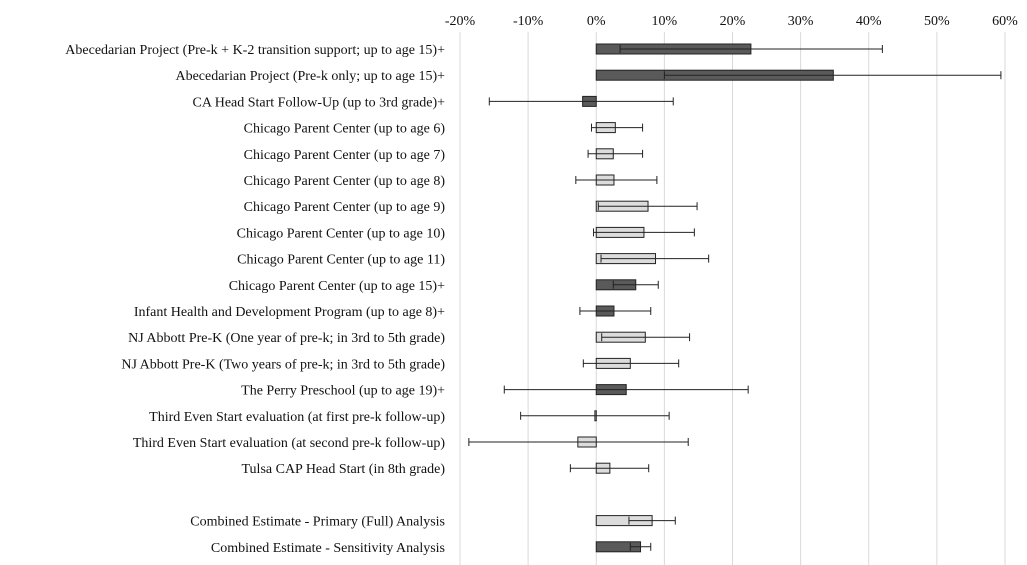  Describe the element at coordinates (460, 21) in the screenshot. I see `x-tick-label: -20%` at that location.